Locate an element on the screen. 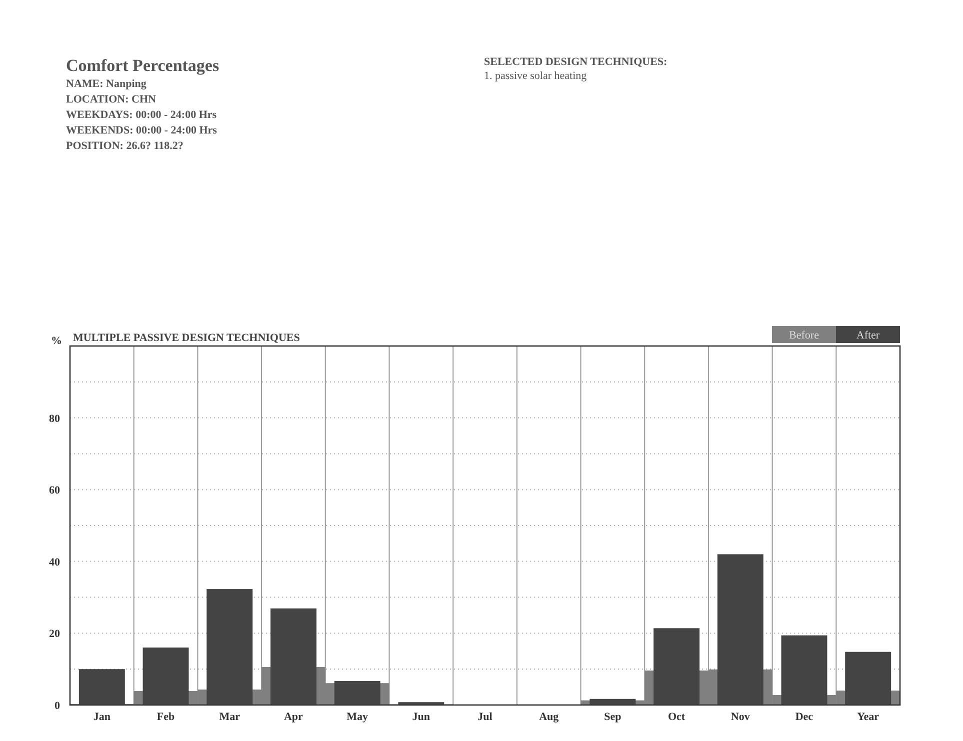  text: LOCATION: CHN is located at coordinates (111, 100).